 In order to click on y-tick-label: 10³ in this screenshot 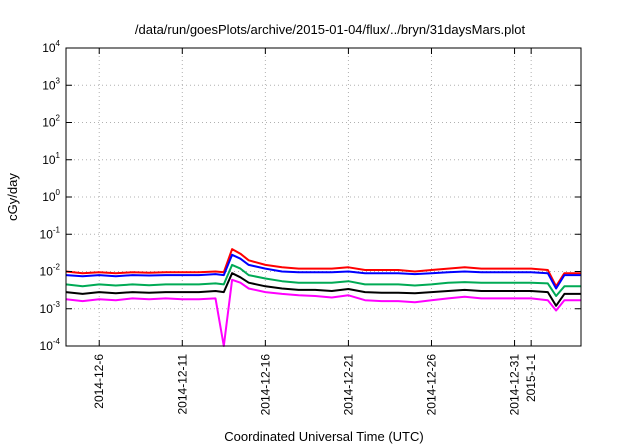, I will do `click(51, 84)`.